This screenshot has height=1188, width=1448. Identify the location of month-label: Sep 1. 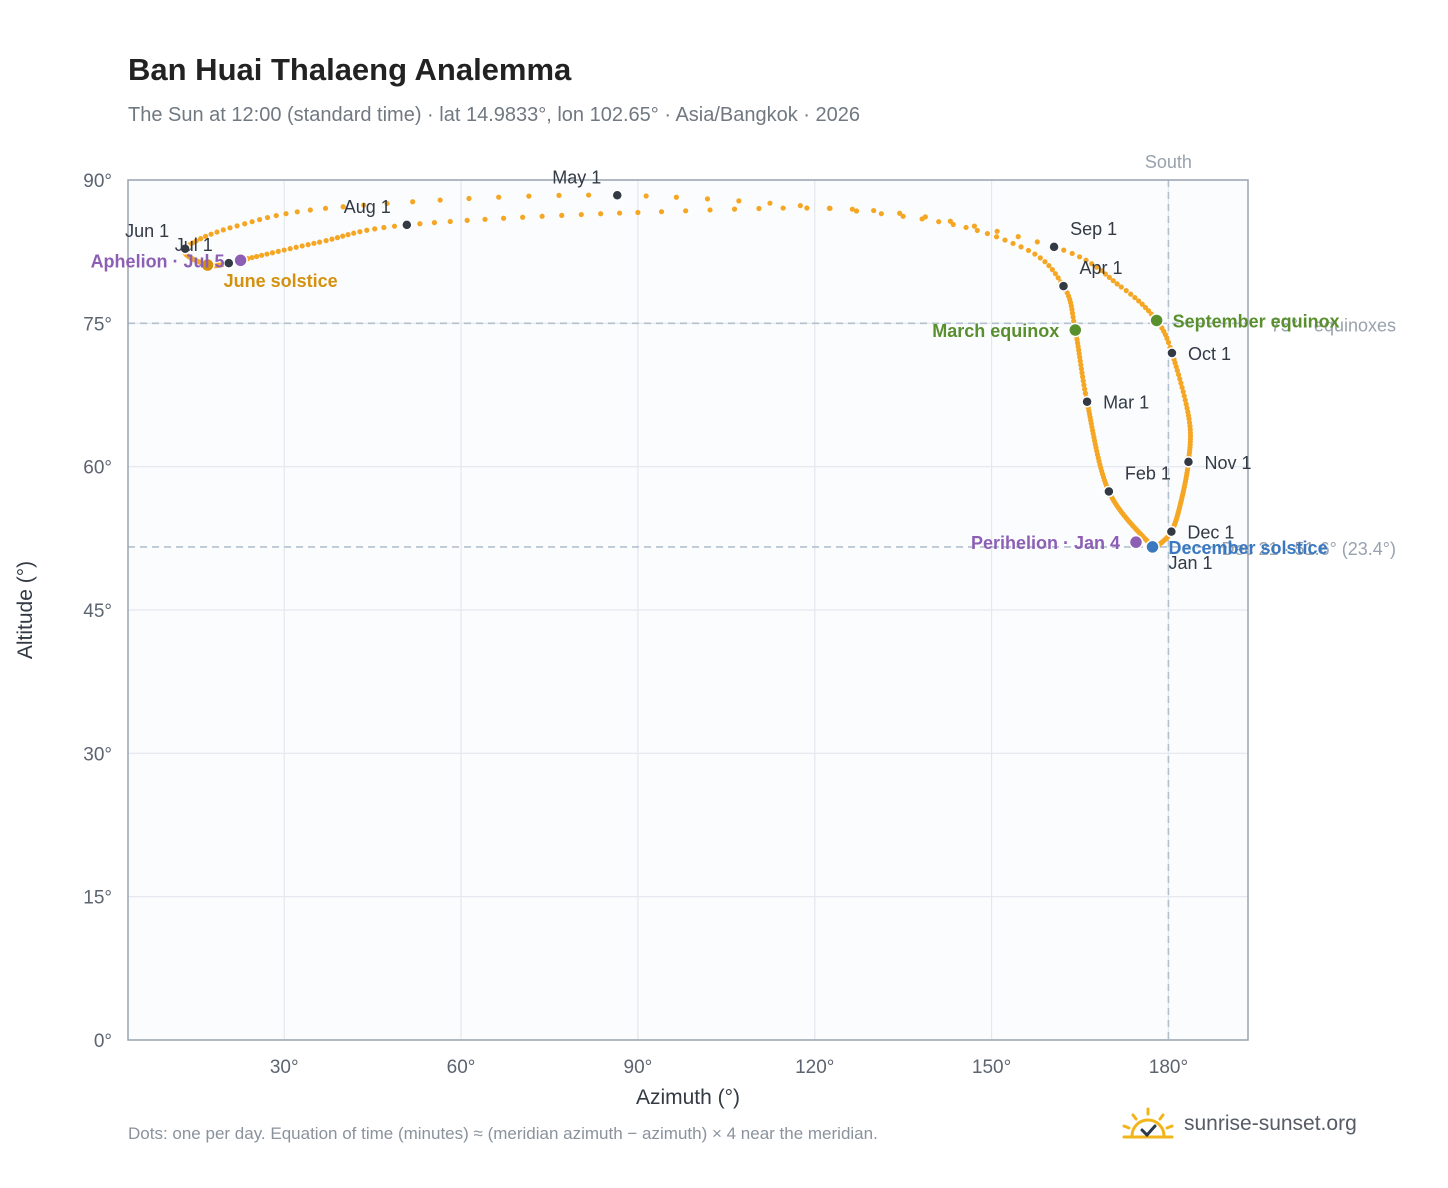
(1093, 229).